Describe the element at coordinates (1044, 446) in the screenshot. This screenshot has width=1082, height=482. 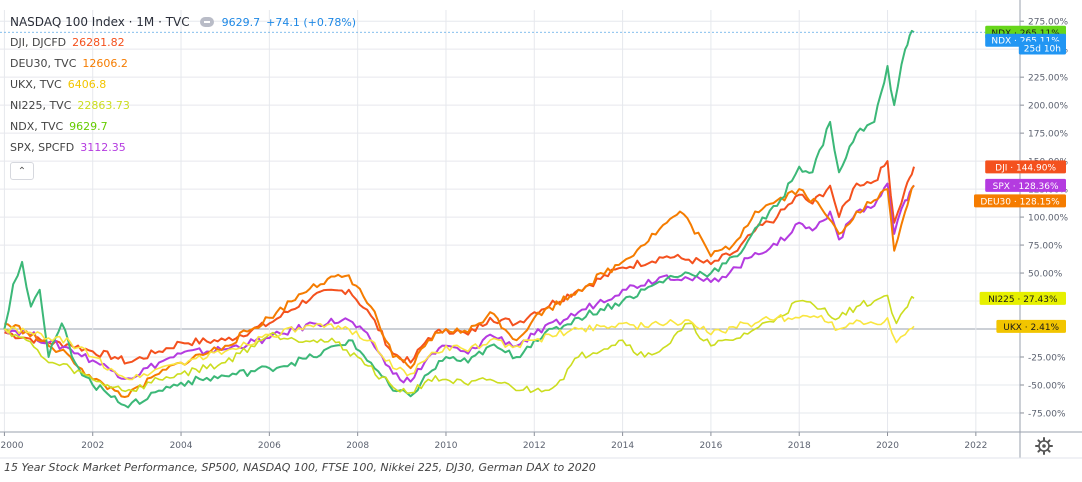
I see `settings-gear-icon` at that location.